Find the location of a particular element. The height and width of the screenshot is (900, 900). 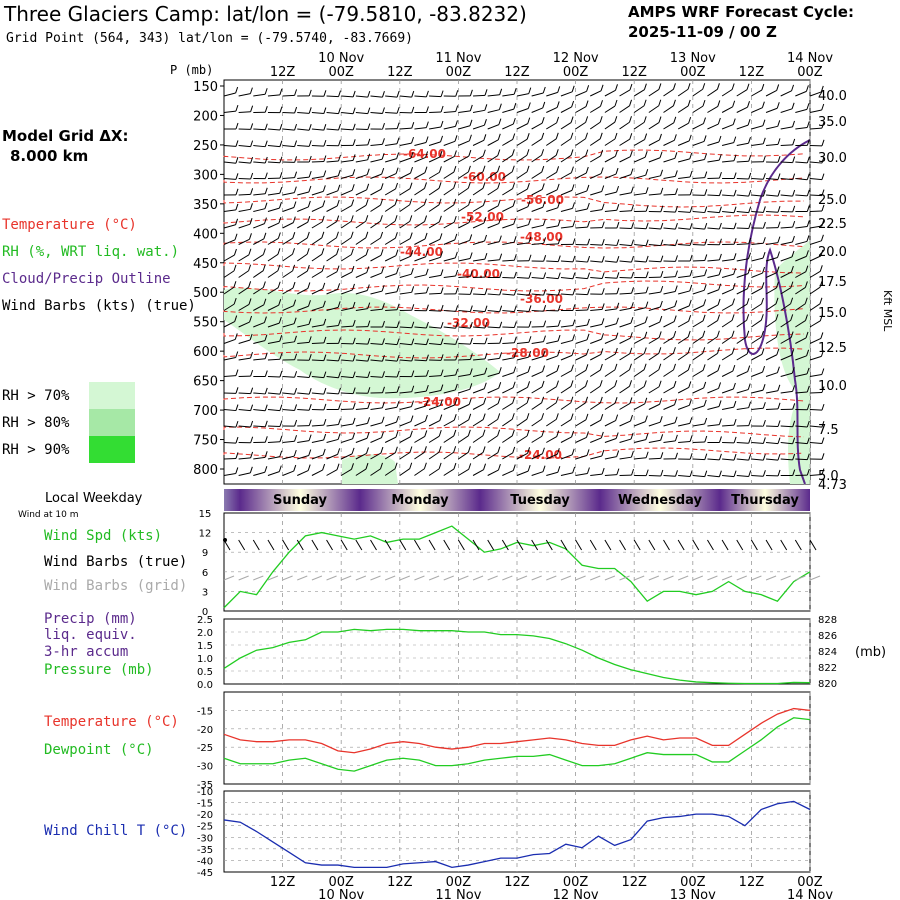

pressure-line is located at coordinates (517, 656).